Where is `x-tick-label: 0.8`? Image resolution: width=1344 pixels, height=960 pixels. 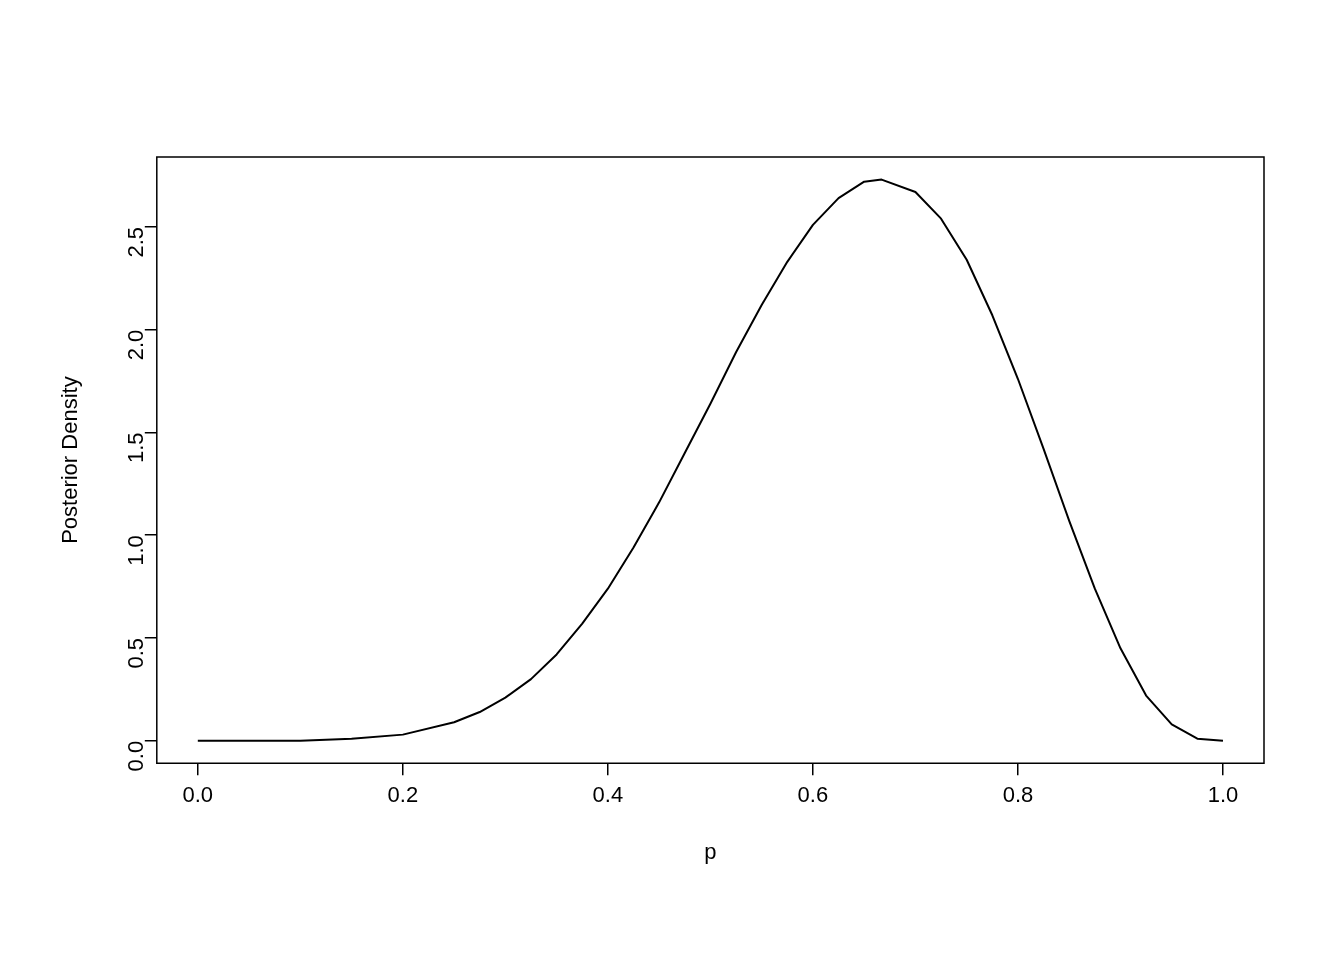
x-tick-label: 0.8 is located at coordinates (1018, 795).